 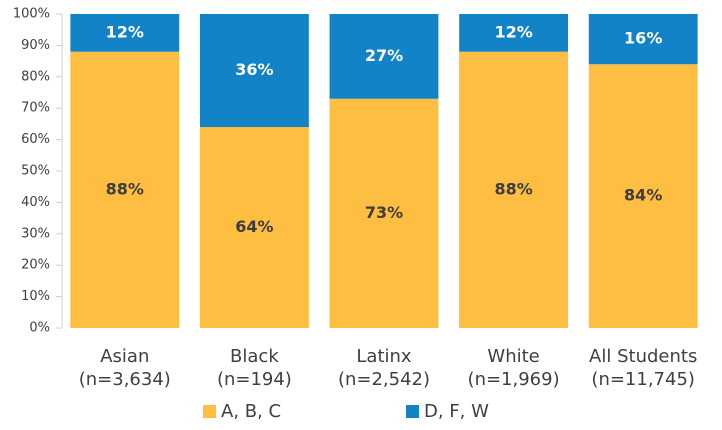 What do you see at coordinates (35, 296) in the screenshot?
I see `y-tick-label: 10%` at bounding box center [35, 296].